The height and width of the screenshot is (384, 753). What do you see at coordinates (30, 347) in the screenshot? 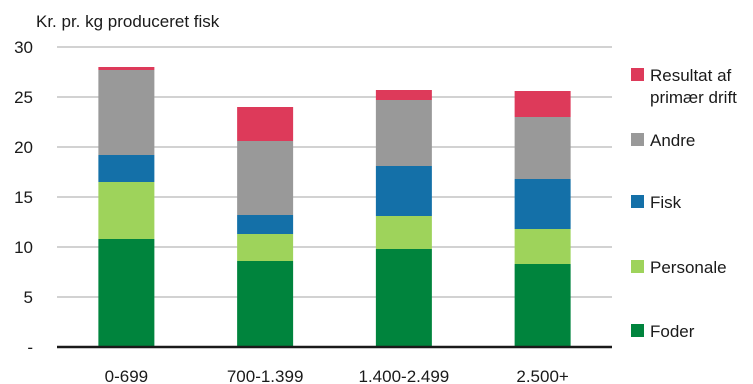
I see `y-tick-label: -` at bounding box center [30, 347].